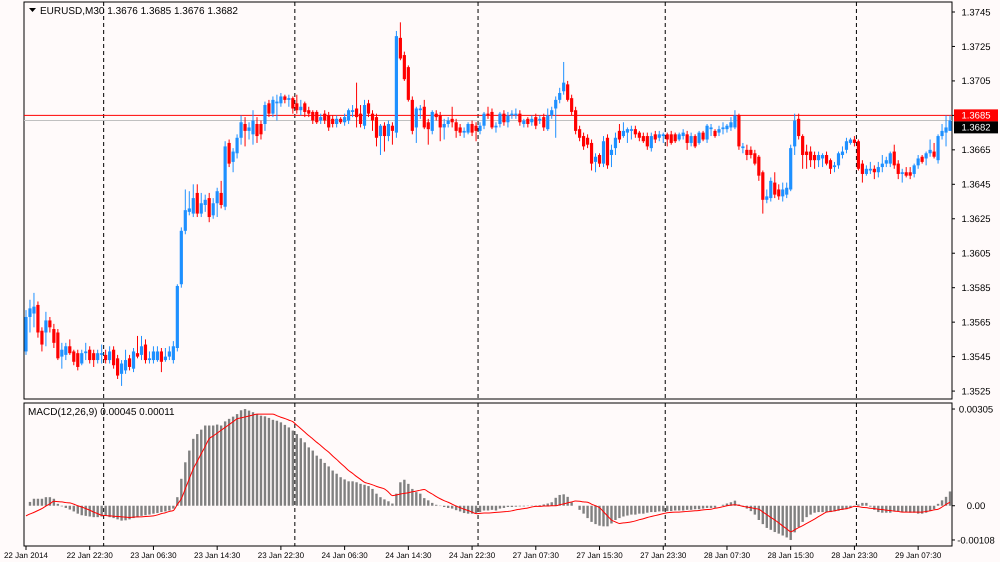 The image size is (1000, 562). What do you see at coordinates (976, 392) in the screenshot?
I see `y-tick-label: 1.3525` at bounding box center [976, 392].